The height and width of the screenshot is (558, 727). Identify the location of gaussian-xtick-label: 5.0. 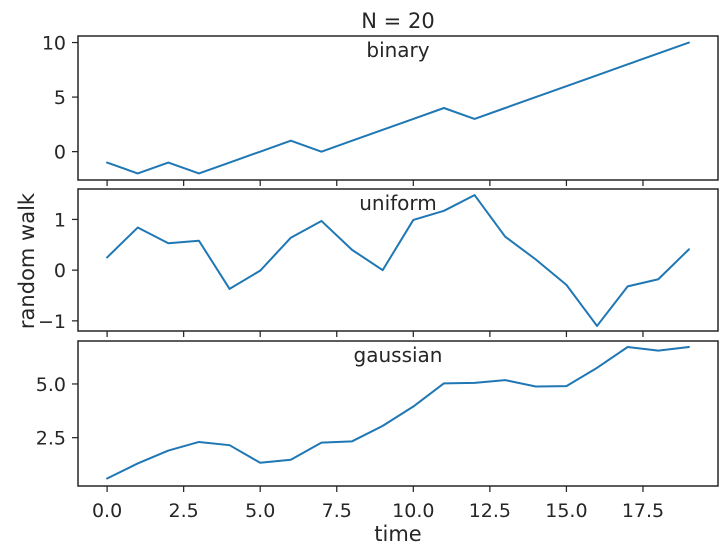
(260, 511).